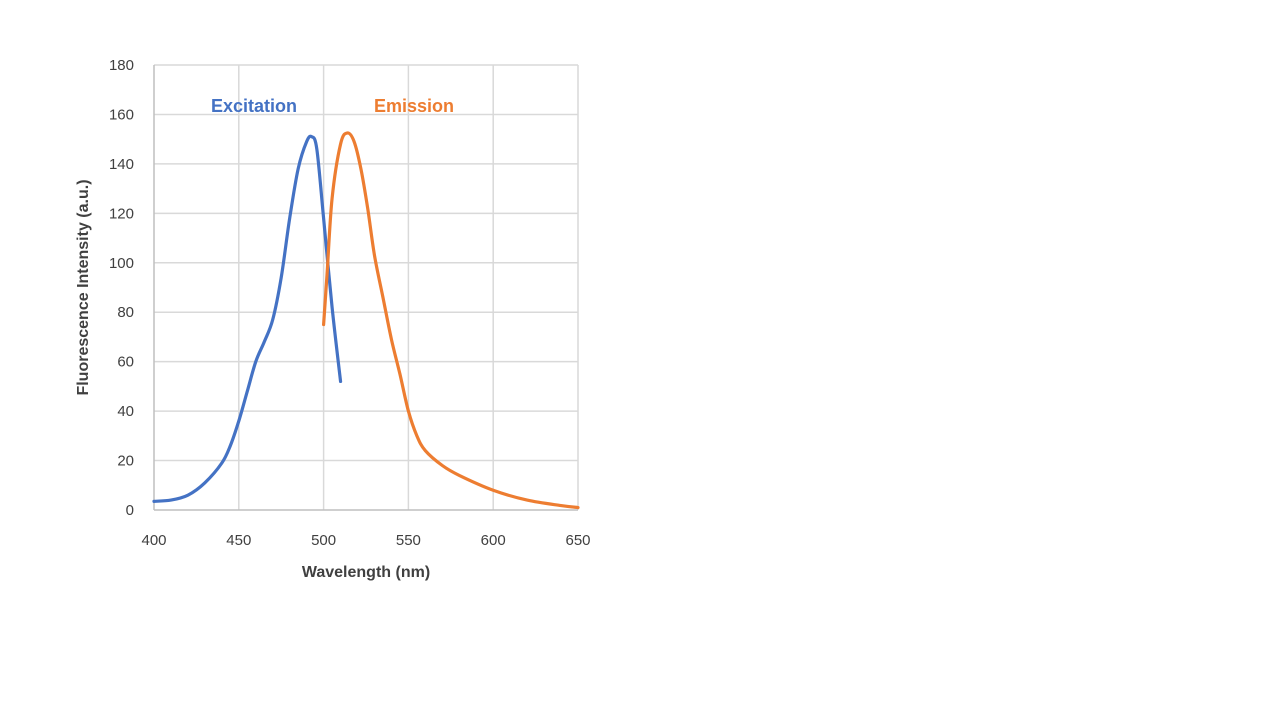  Describe the element at coordinates (130, 510) in the screenshot. I see `y-tick-label: 0` at that location.